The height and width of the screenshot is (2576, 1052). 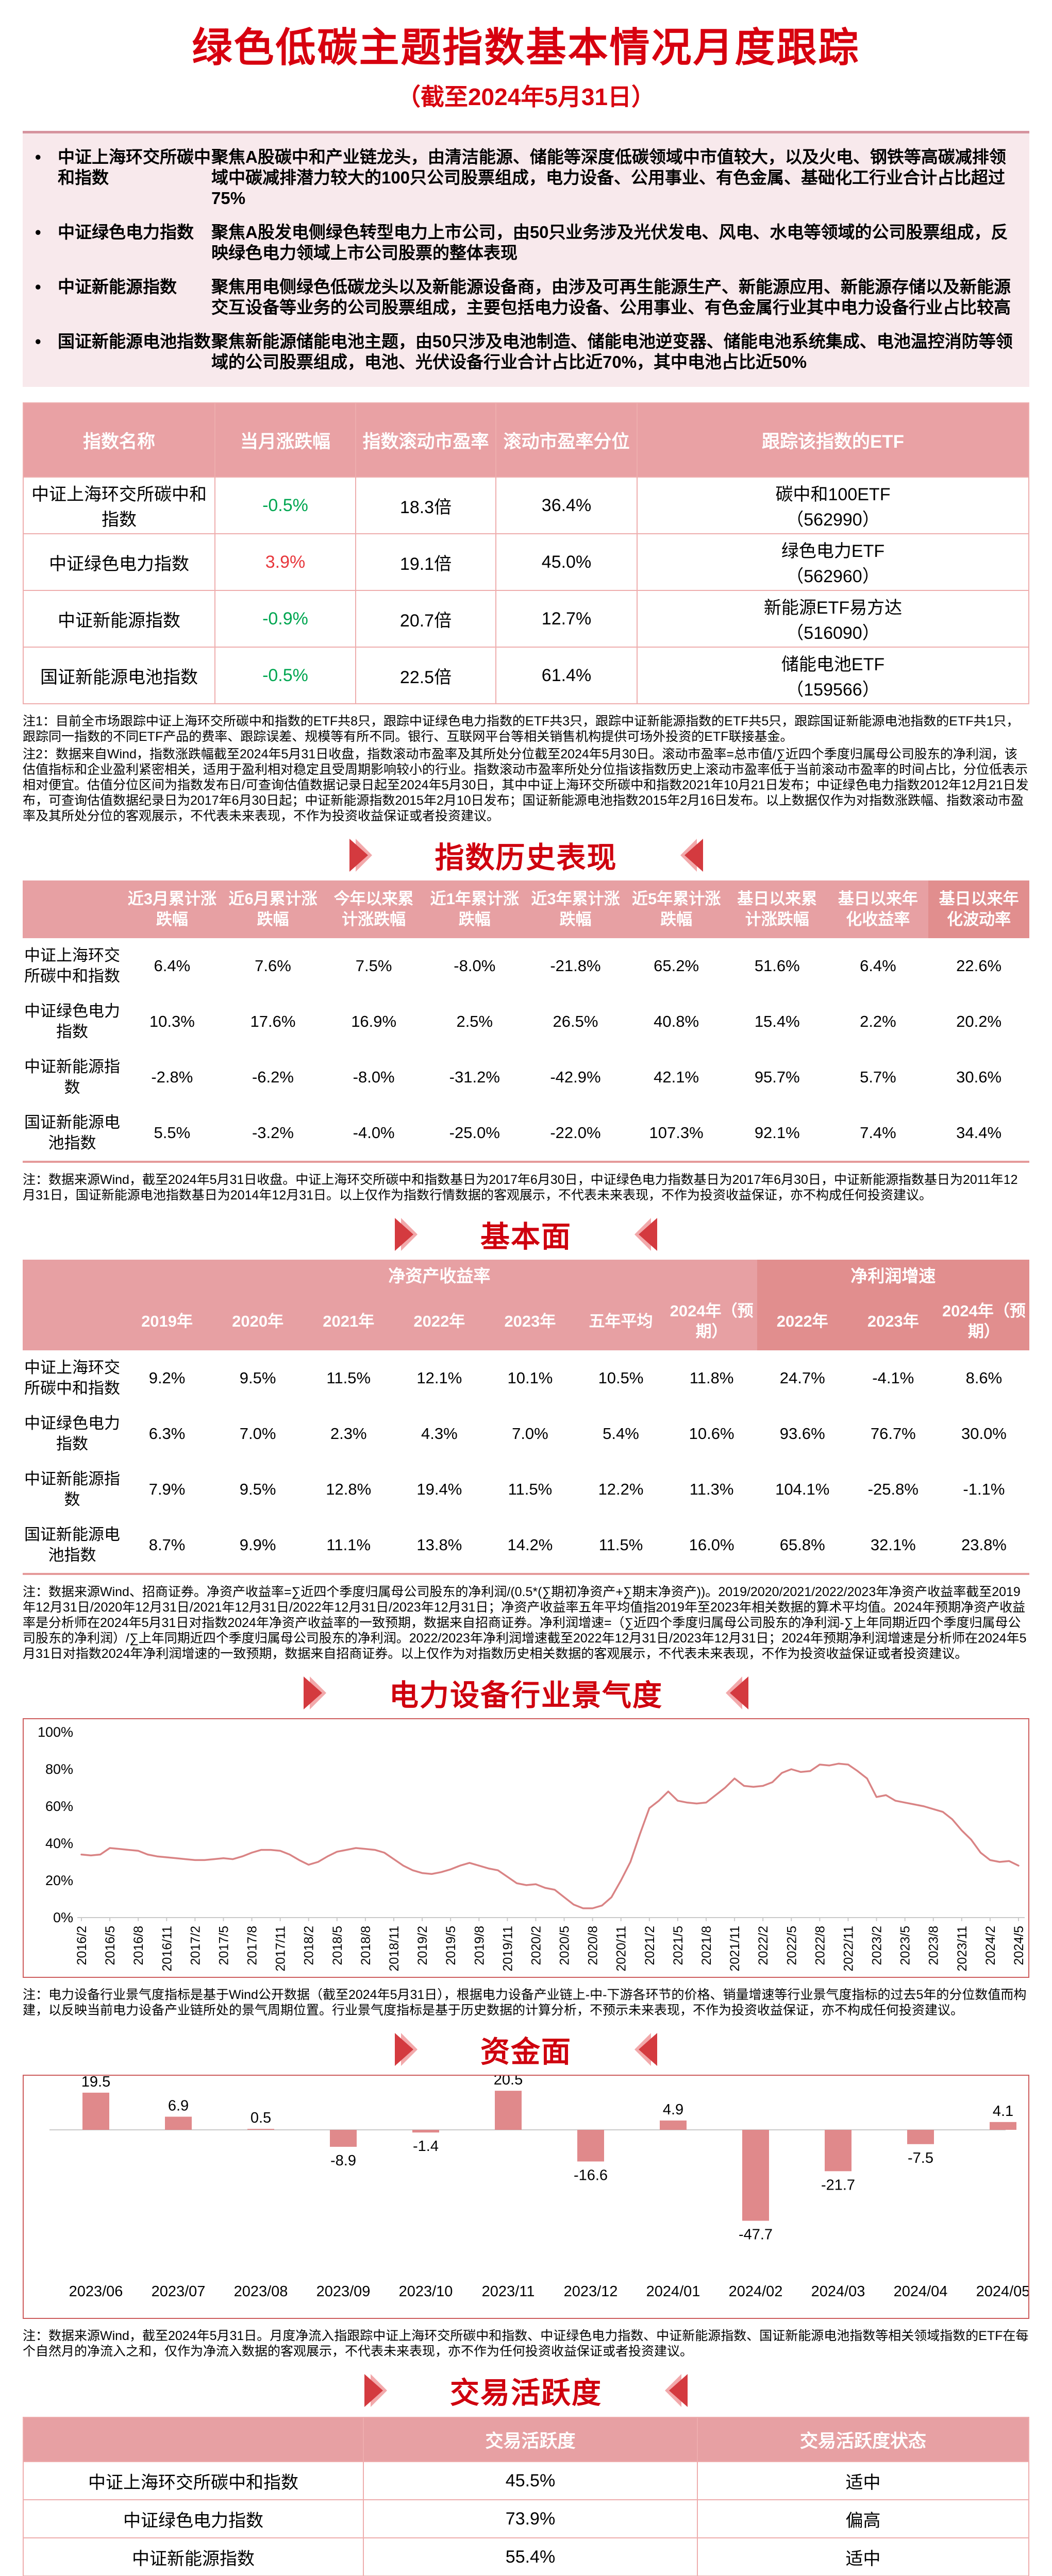 What do you see at coordinates (833, 608) in the screenshot?
I see `etf-name: 新能源ETF易方达` at bounding box center [833, 608].